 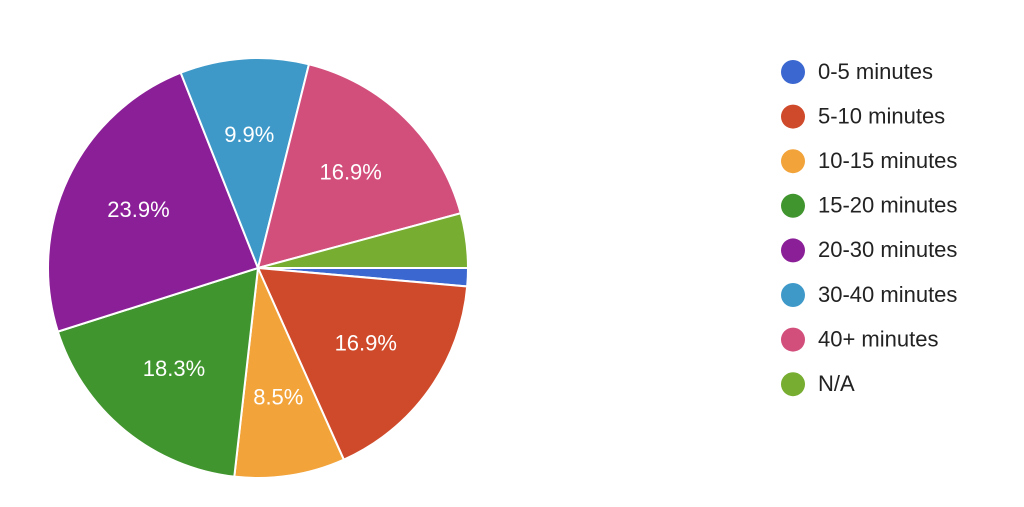 What do you see at coordinates (249, 134) in the screenshot?
I see `data-label: 9.9%` at bounding box center [249, 134].